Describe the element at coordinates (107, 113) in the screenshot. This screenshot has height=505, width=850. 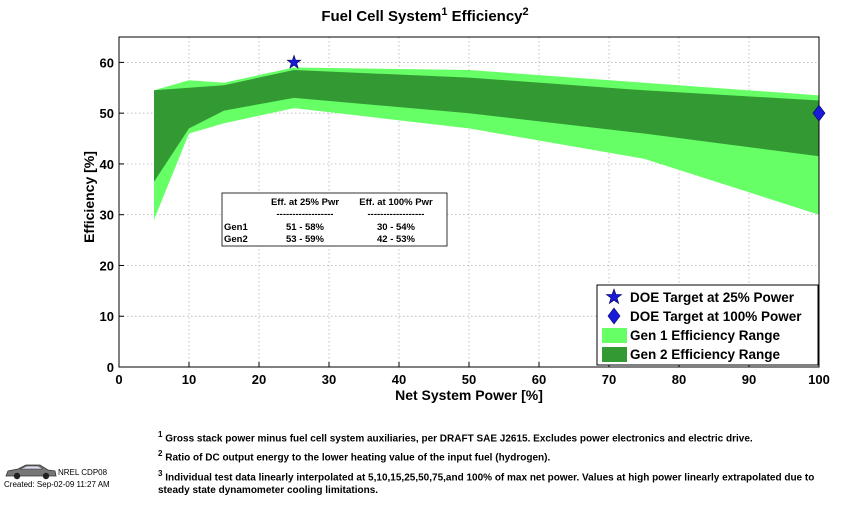
I see `y-tick-label: 50` at that location.